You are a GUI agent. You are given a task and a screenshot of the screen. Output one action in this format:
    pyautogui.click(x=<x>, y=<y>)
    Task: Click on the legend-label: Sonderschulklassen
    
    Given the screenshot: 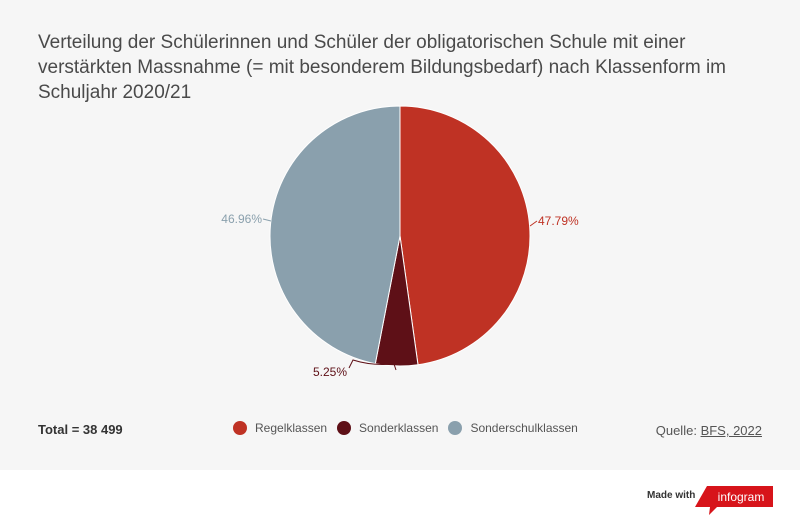 What is the action you would take?
    pyautogui.click(x=524, y=428)
    